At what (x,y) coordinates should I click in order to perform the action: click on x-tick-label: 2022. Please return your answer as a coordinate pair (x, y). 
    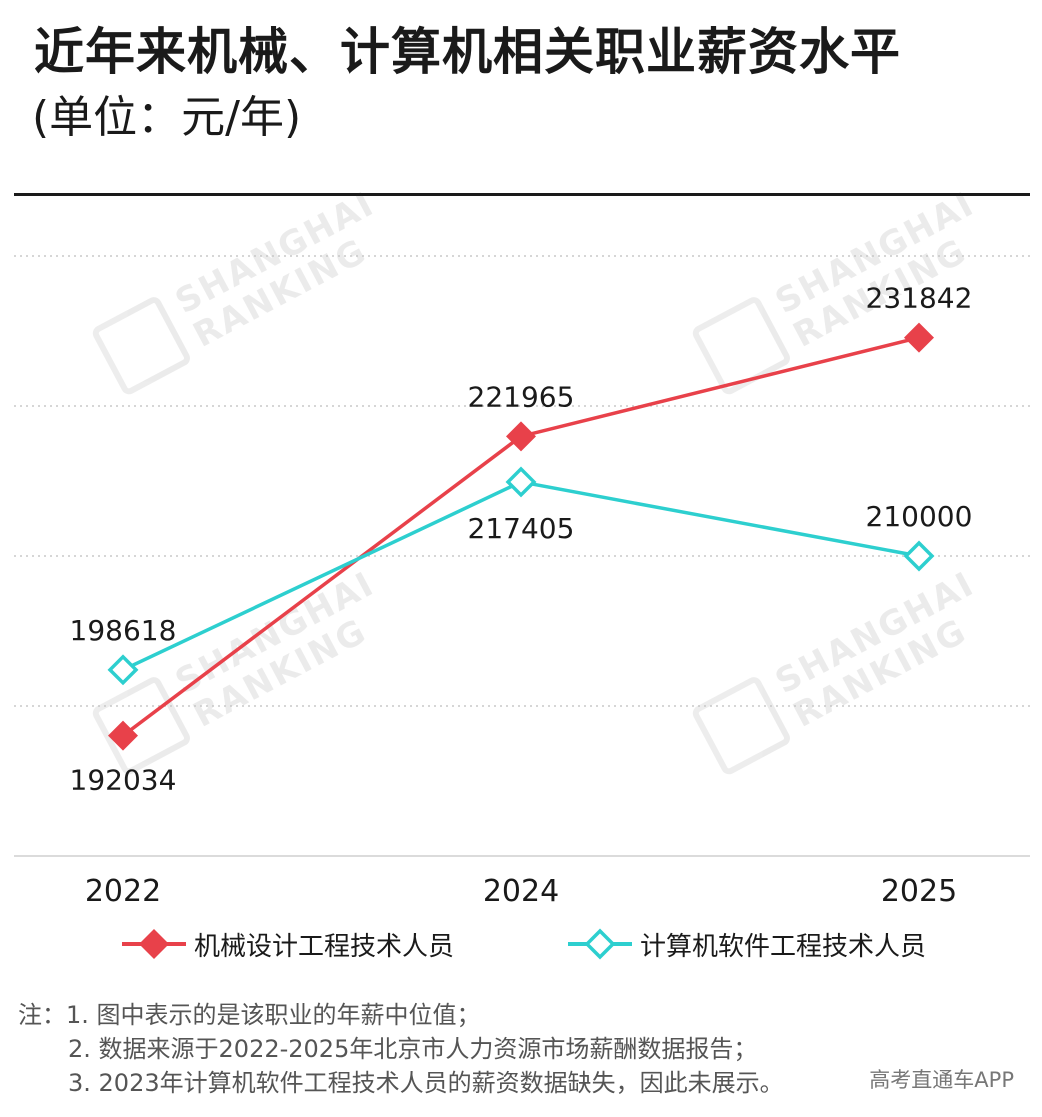
    Looking at the image, I should click on (123, 891).